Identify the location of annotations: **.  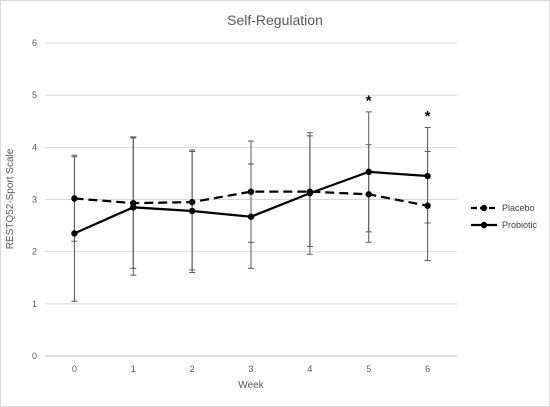
(398, 108).